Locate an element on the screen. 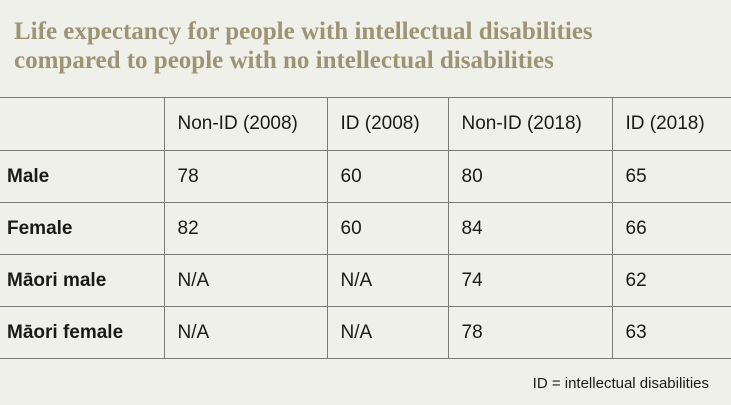 The height and width of the screenshot is (405, 731). table-row: Māori female N/A N/A 78 63 is located at coordinates (365, 332).